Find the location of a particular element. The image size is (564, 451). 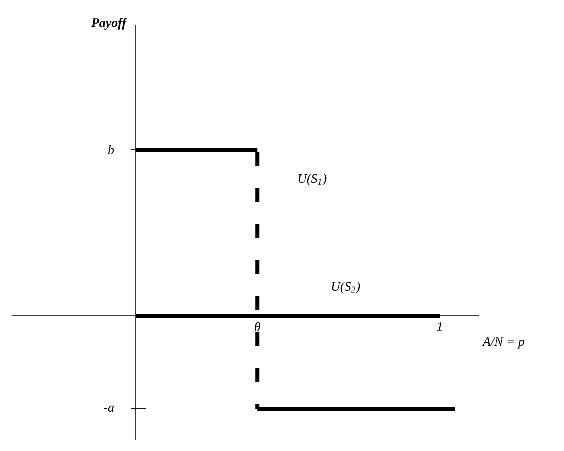

x-tick-label: θ is located at coordinates (257, 327).